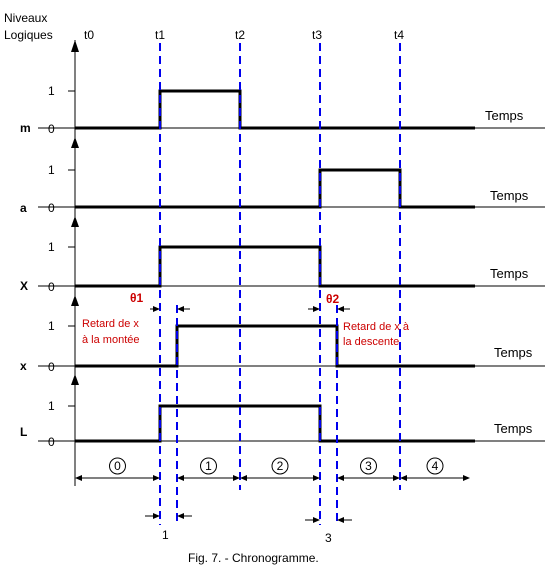  I want to click on phase-0: 0, so click(117, 469).